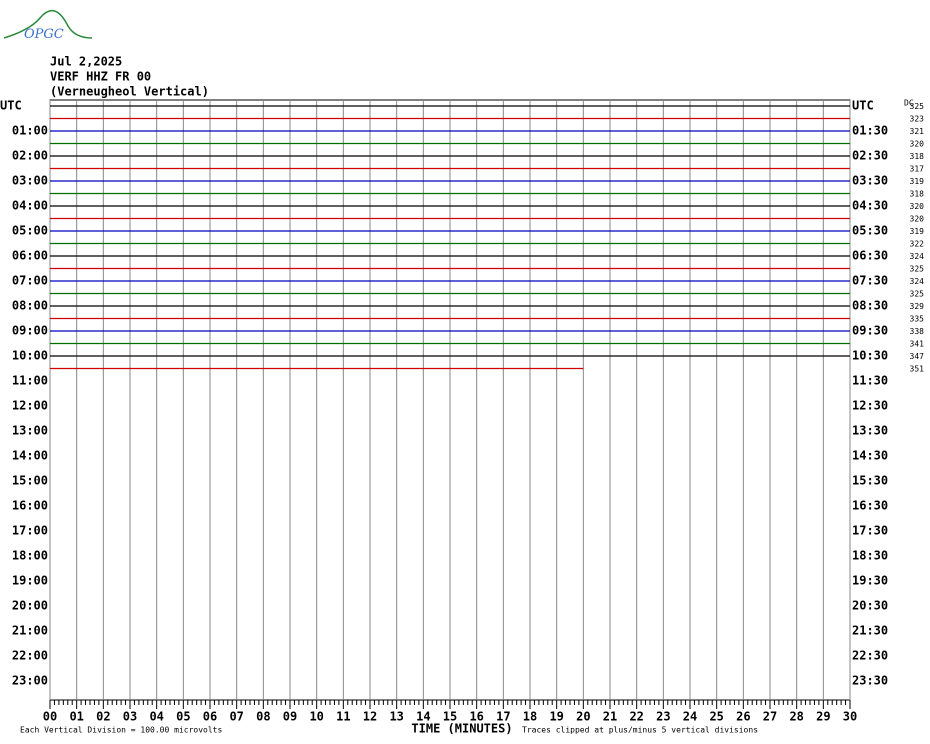  I want to click on trace-level: 317, so click(917, 169).